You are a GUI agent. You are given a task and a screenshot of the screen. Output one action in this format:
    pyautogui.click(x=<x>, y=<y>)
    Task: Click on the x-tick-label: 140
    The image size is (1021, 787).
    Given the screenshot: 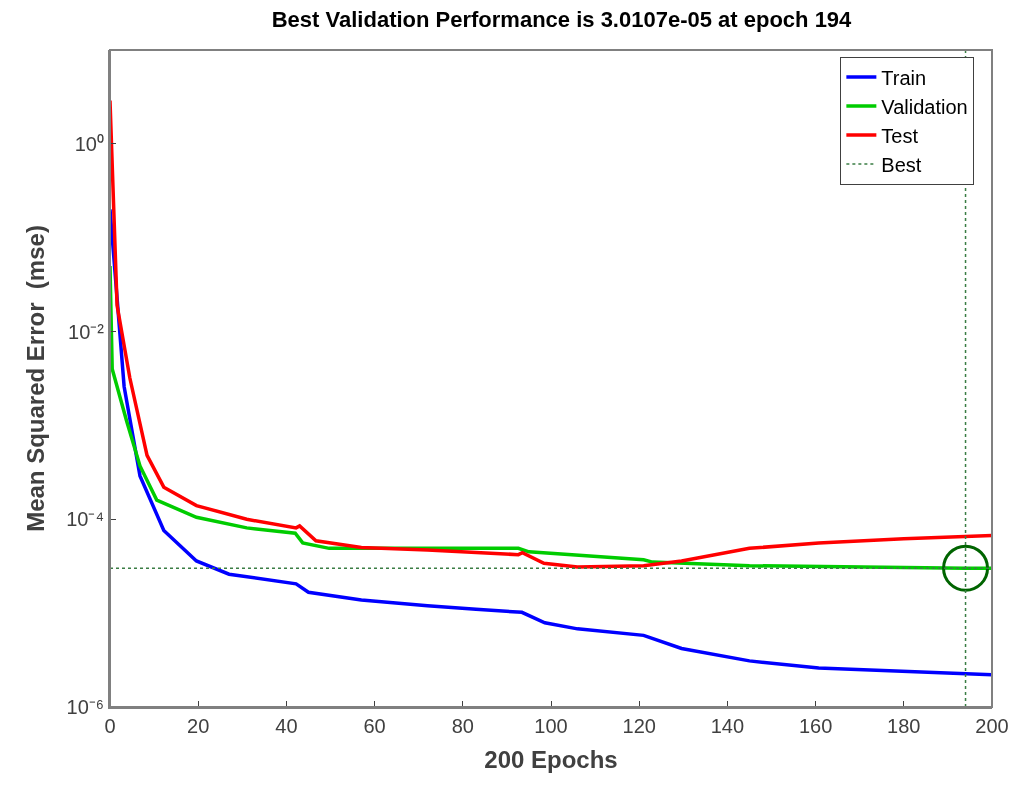 What is the action you would take?
    pyautogui.click(x=727, y=726)
    